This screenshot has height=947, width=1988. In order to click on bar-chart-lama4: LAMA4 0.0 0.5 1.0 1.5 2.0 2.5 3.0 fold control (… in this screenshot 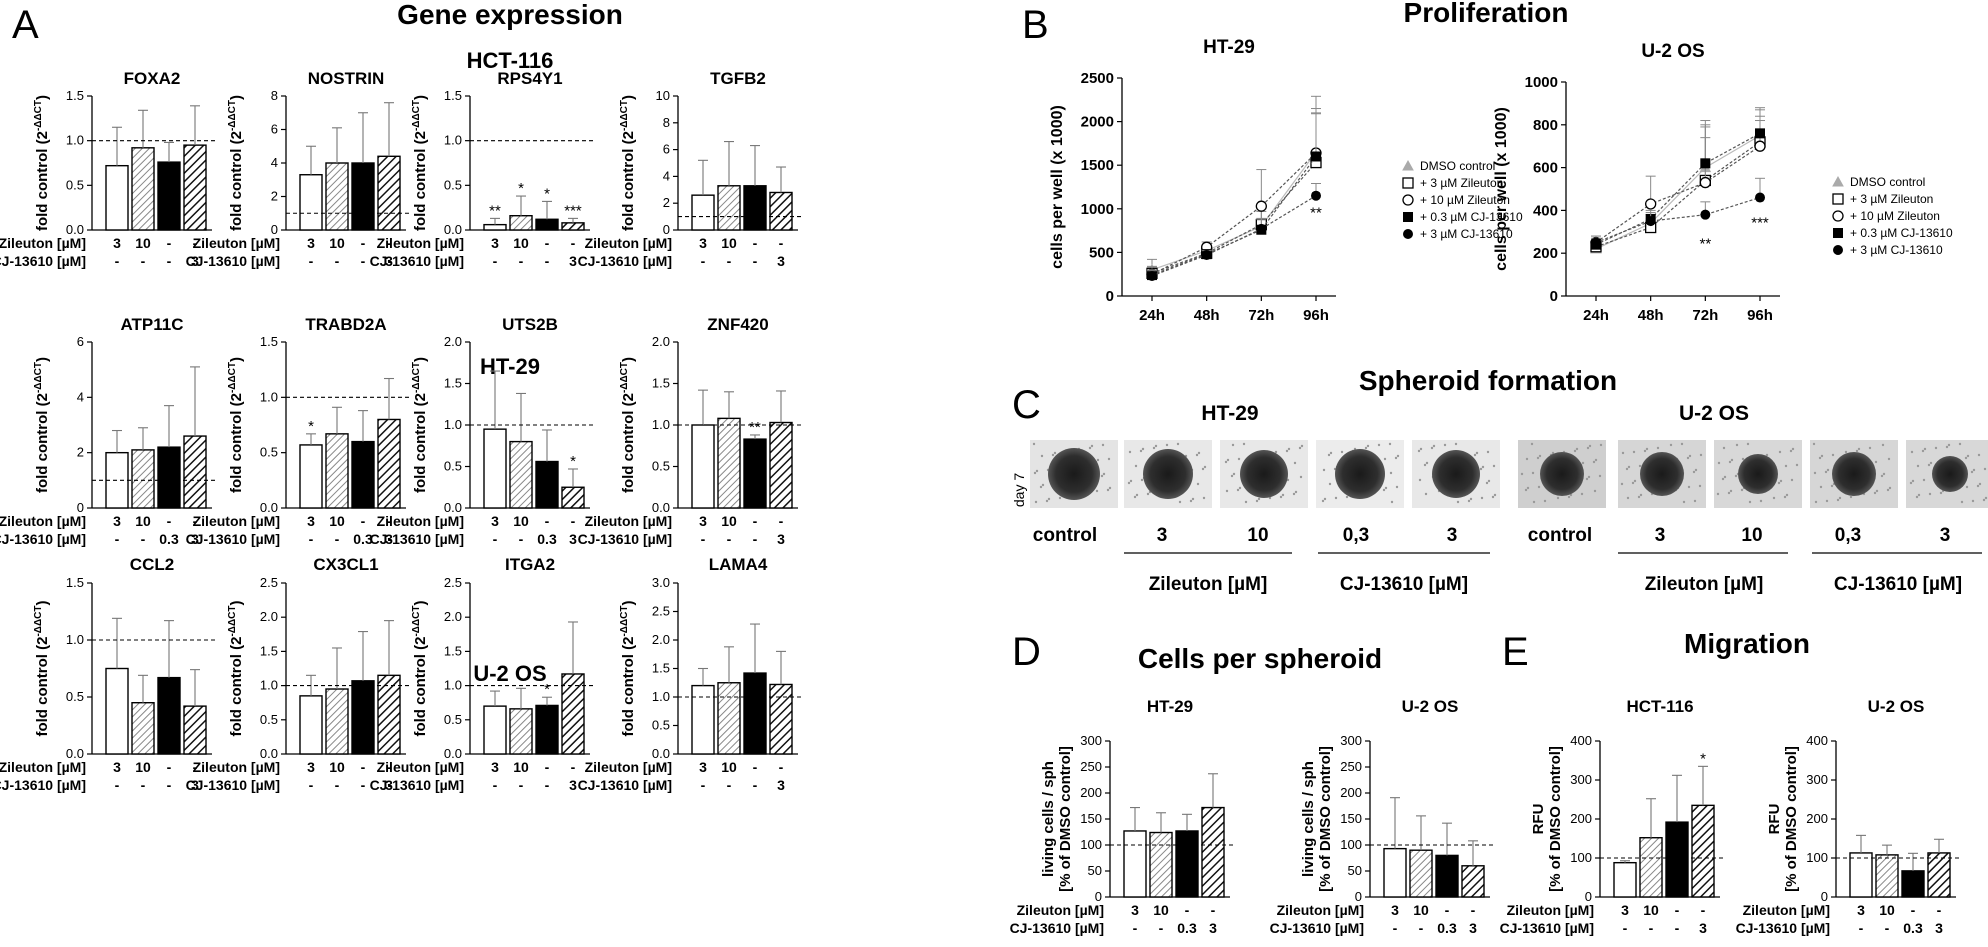, I will do `click(691, 674)`.